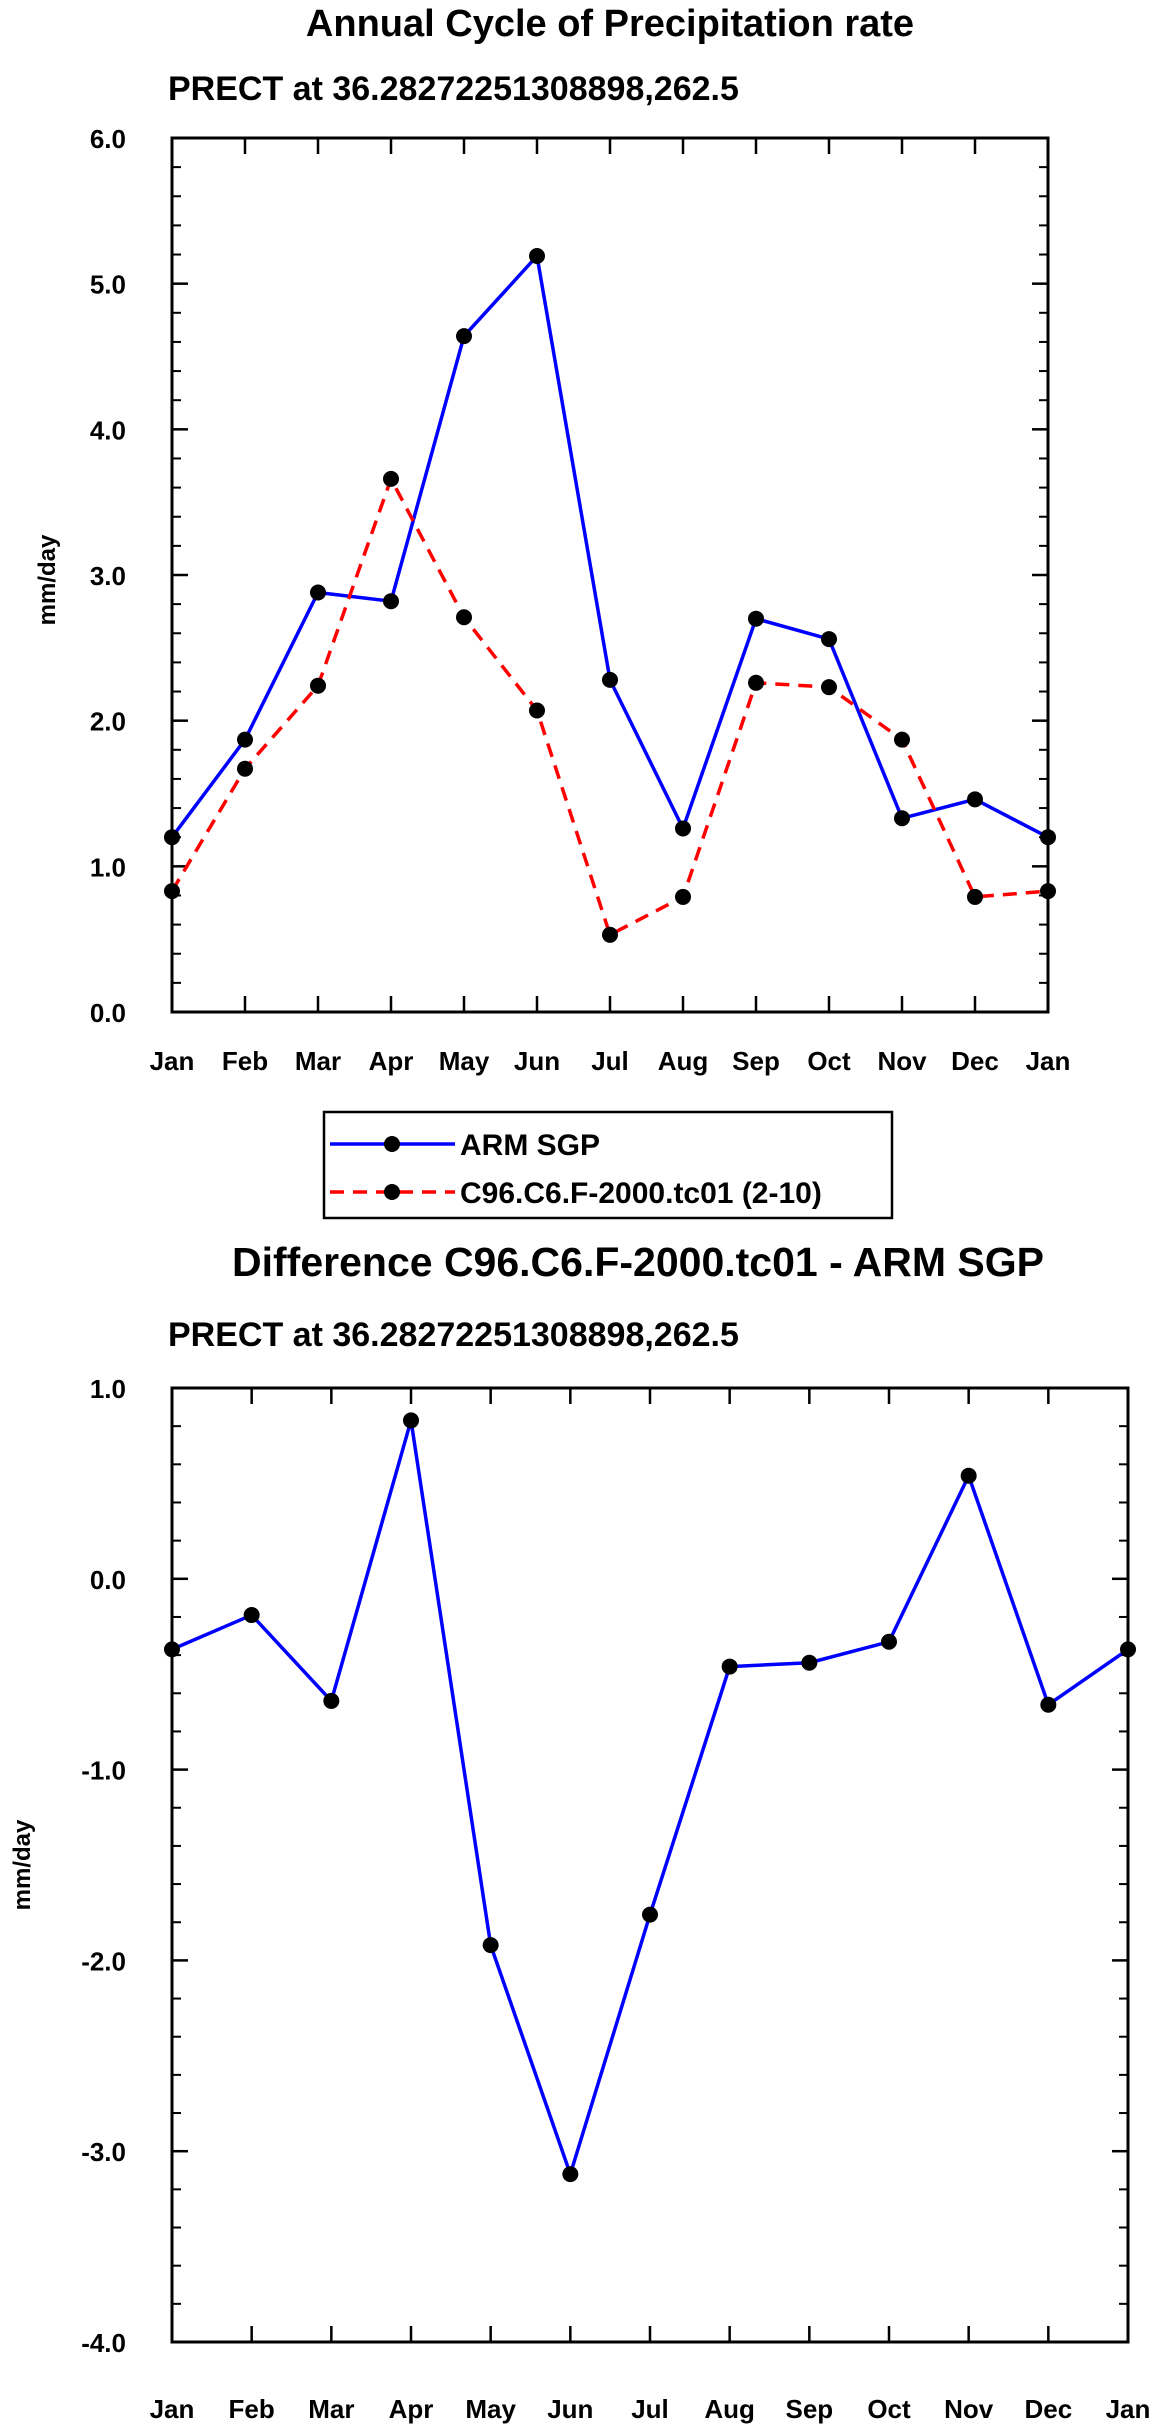 The image size is (1160, 2427). Describe the element at coordinates (103, 1961) in the screenshot. I see `y-tick-label: -2.0` at that location.